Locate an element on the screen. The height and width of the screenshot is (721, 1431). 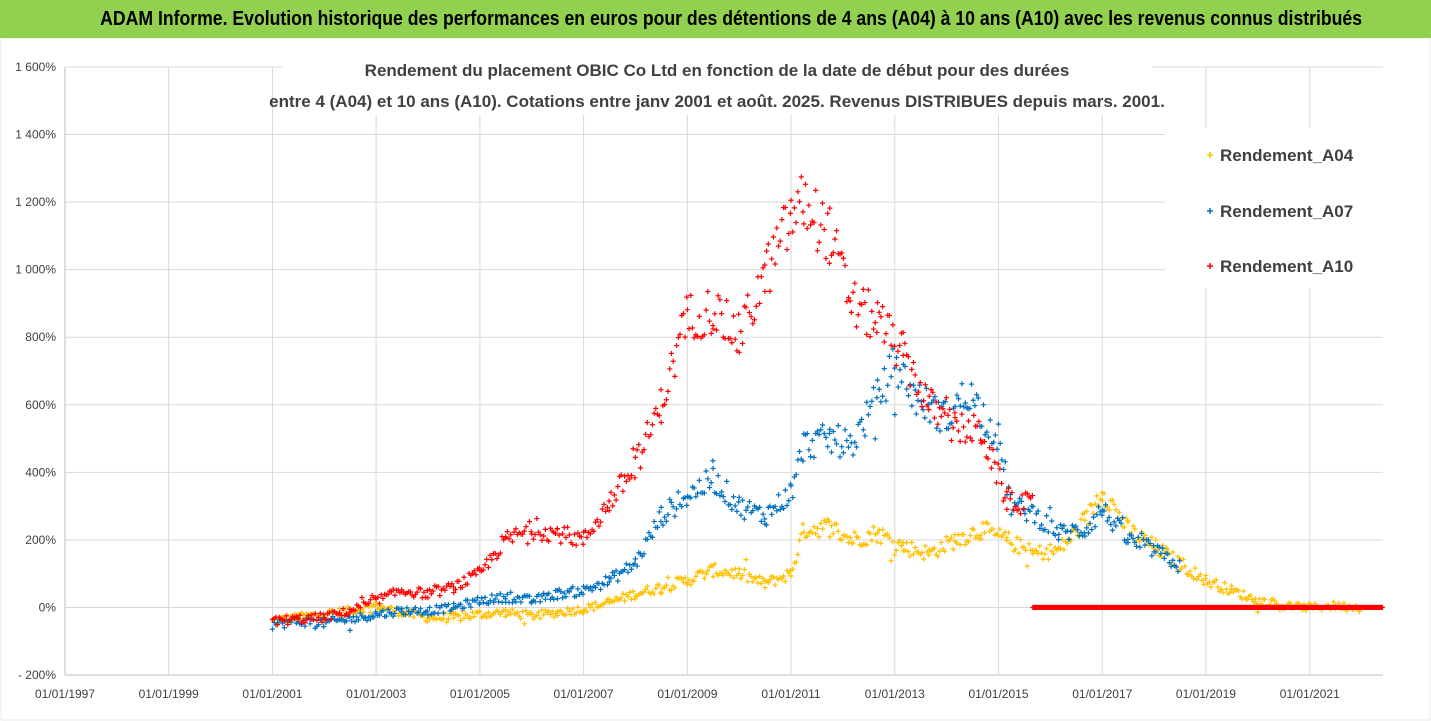
y-tick-label: 1 000% is located at coordinates (35, 270).